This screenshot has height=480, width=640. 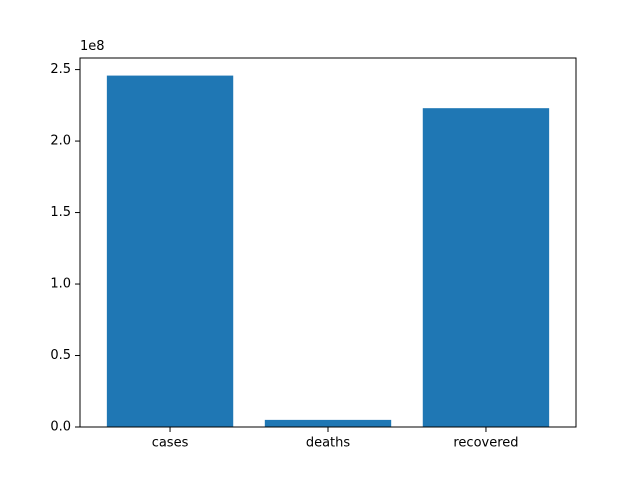 I want to click on y-tick-label: 2.5, so click(x=60, y=69).